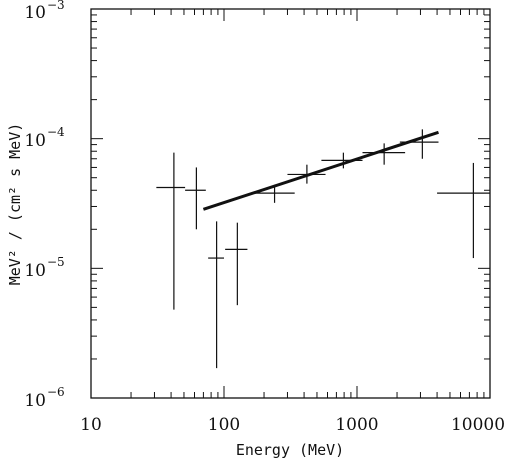 The width and height of the screenshot is (520, 461). I want to click on y-tick-exp-1e-6: −6, so click(56, 392).